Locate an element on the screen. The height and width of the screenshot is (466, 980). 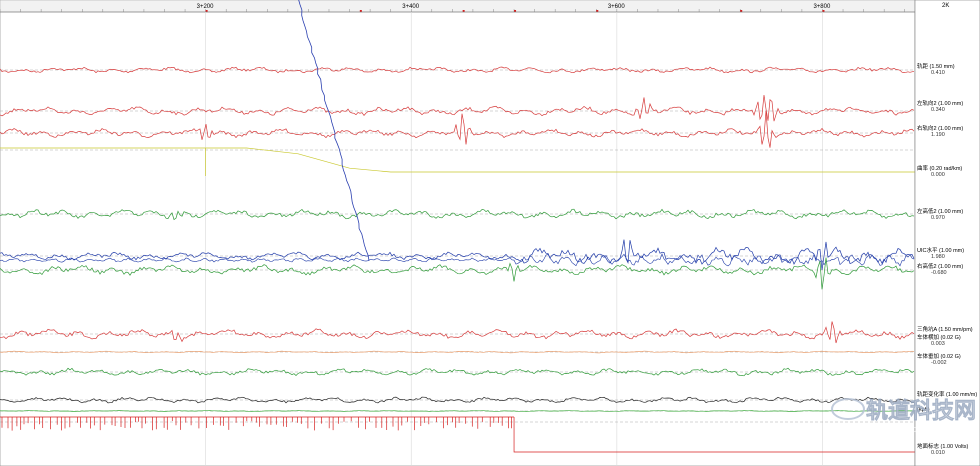
legend-panel is located at coordinates (947, 233).